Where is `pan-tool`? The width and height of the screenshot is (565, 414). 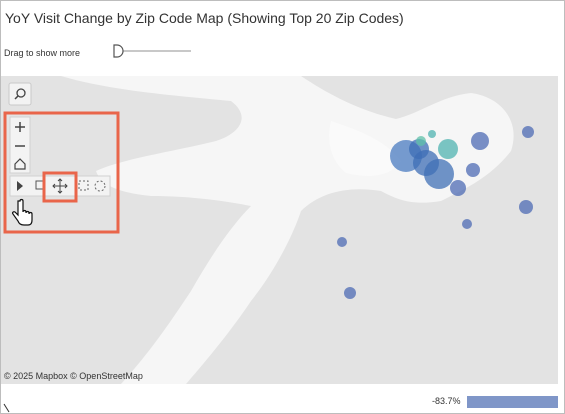
pan-tool is located at coordinates (60, 186).